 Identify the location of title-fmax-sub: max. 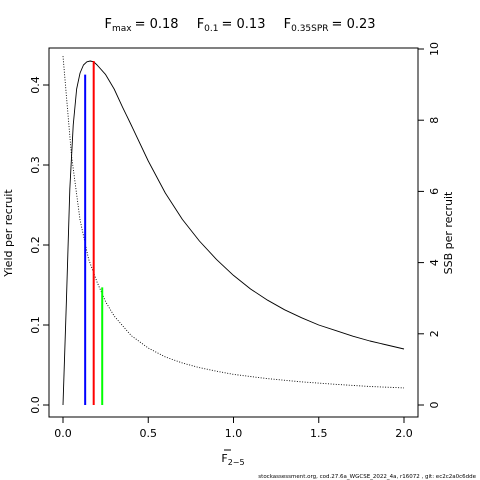
(122, 29).